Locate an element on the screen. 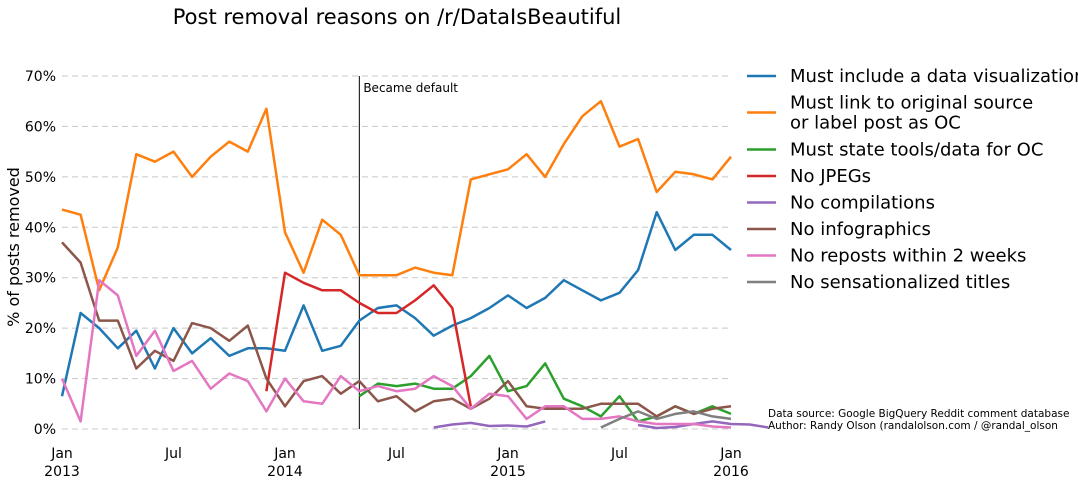 Image resolution: width=1078 pixels, height=483 pixels. legend-label: or label post as OC is located at coordinates (875, 123).